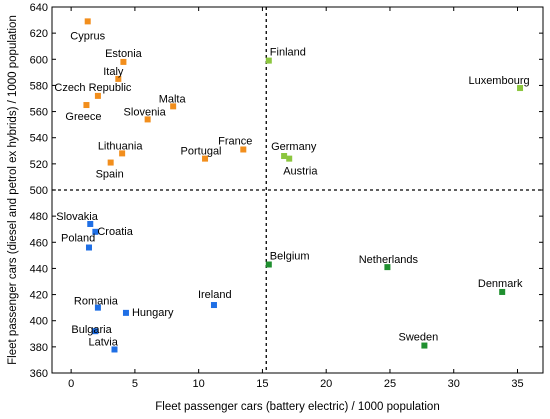  I want to click on y-tick-label: 400, so click(39, 322).